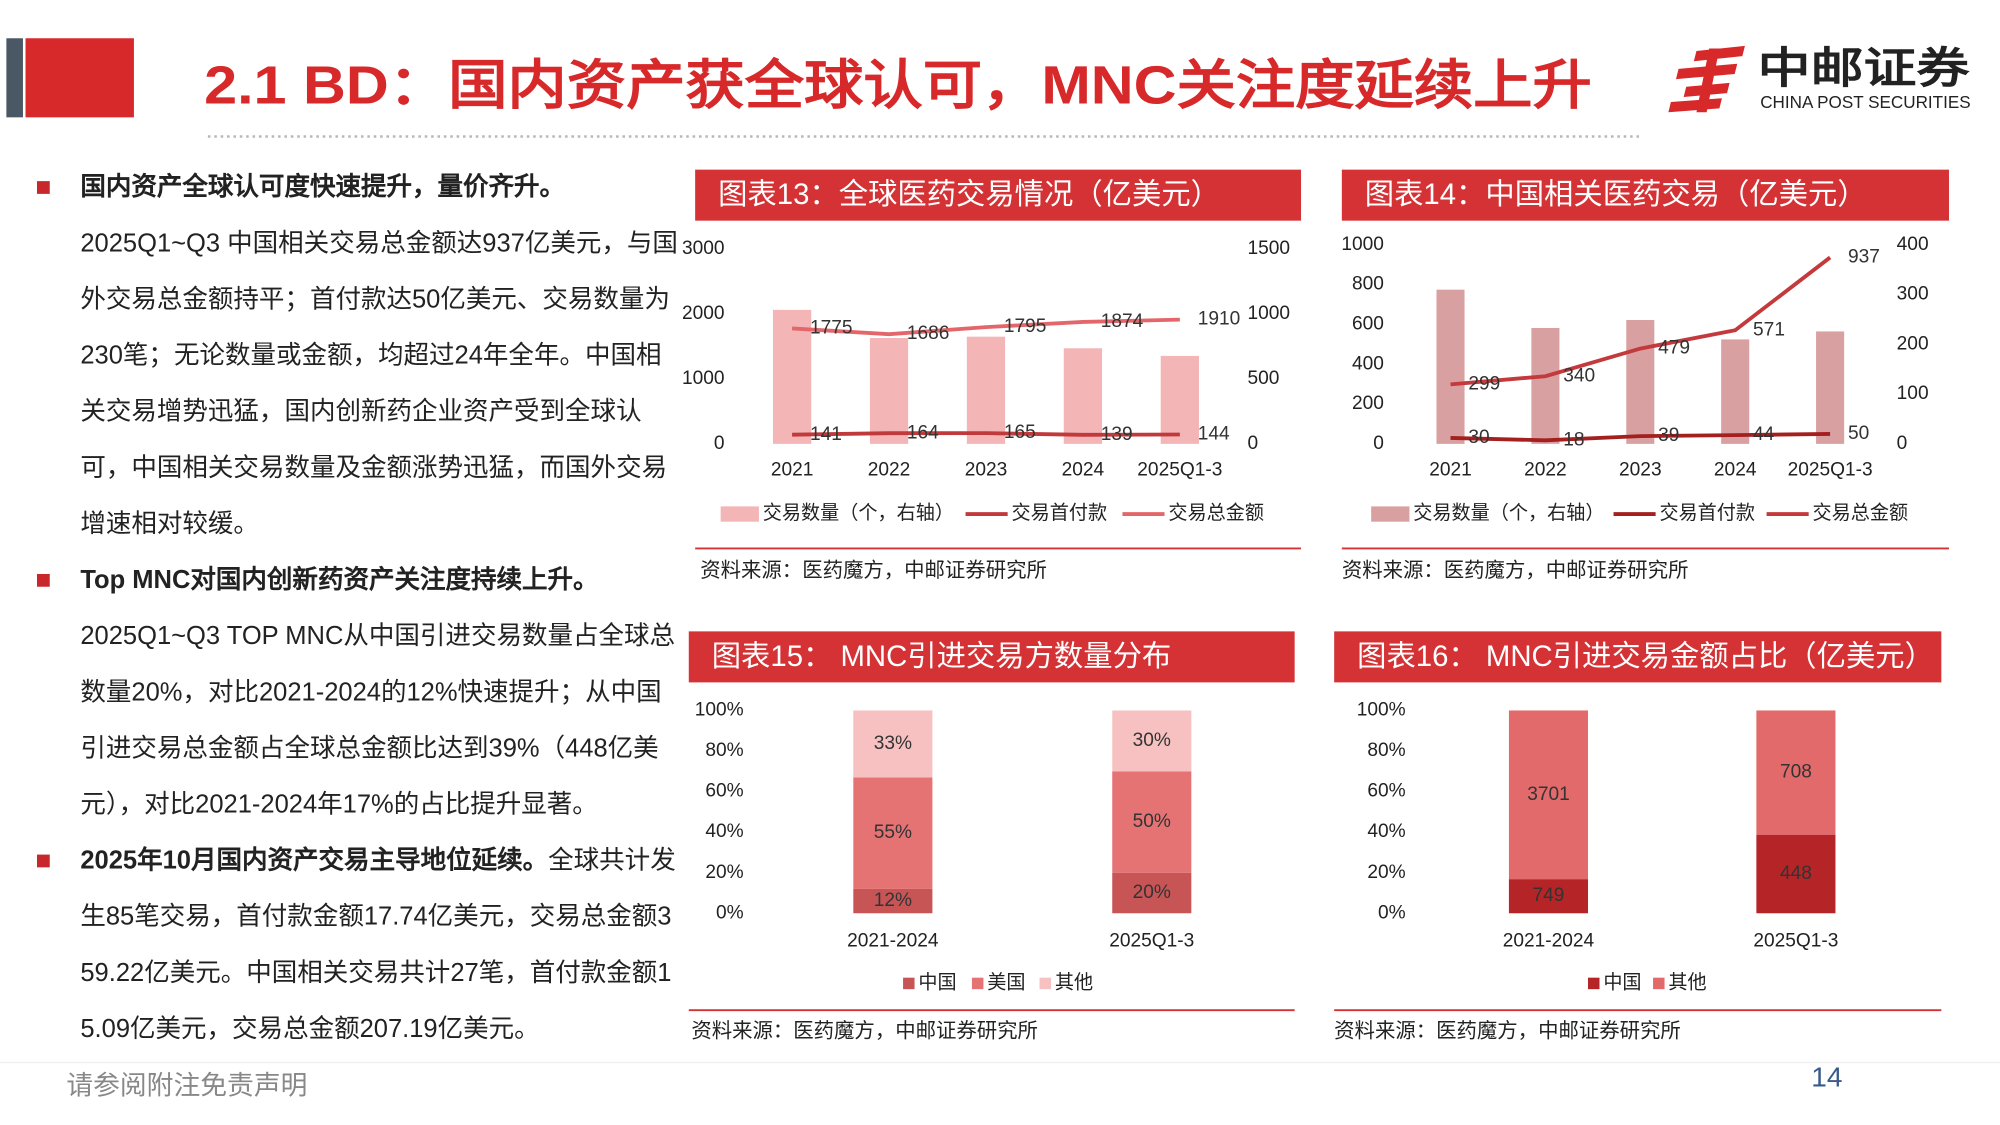 This screenshot has height=1125, width=2000. I want to click on y-tick-label: 0, so click(1378, 443).